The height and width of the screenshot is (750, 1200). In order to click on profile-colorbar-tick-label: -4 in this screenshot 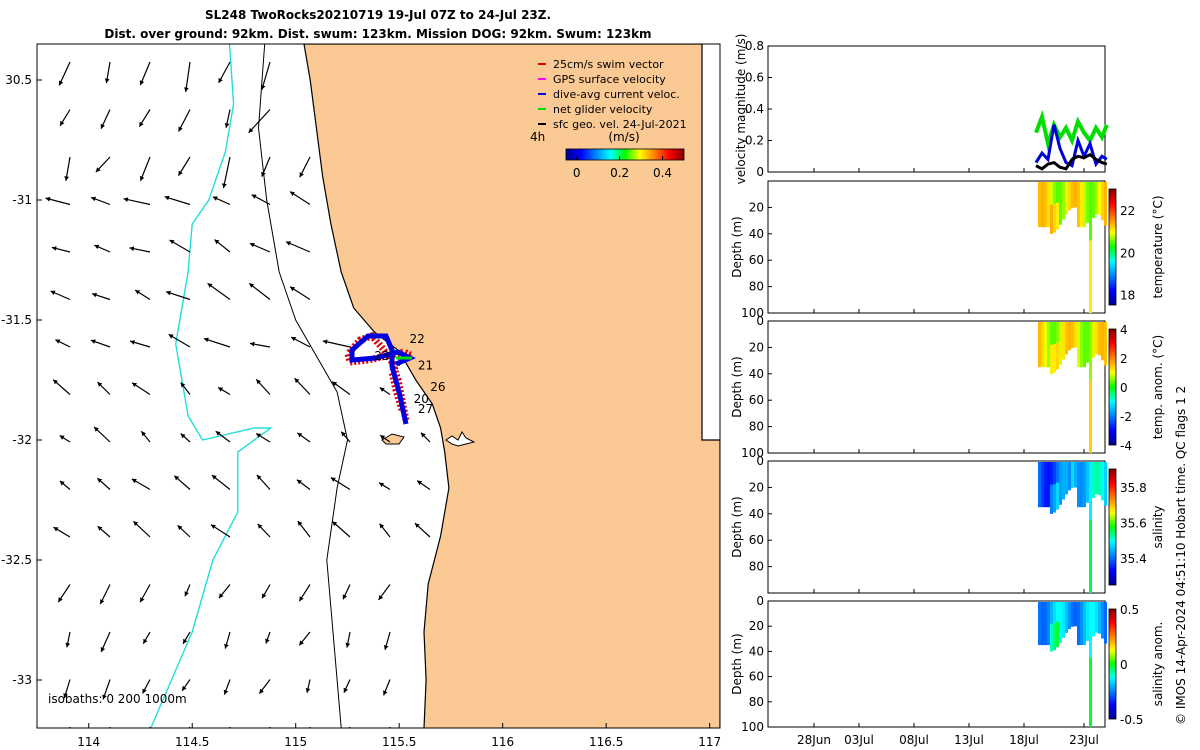, I will do `click(1126, 446)`.